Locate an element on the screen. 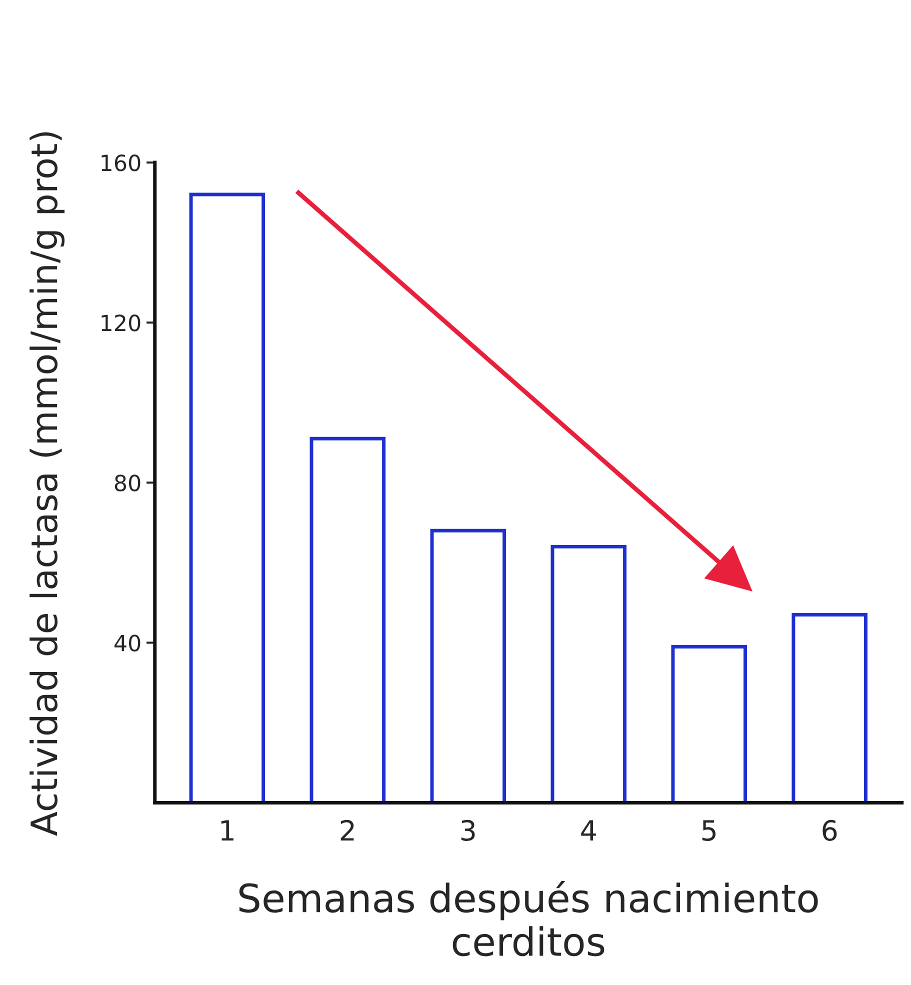 This screenshot has width=911, height=985. y-tick-label: 120 is located at coordinates (121, 323).